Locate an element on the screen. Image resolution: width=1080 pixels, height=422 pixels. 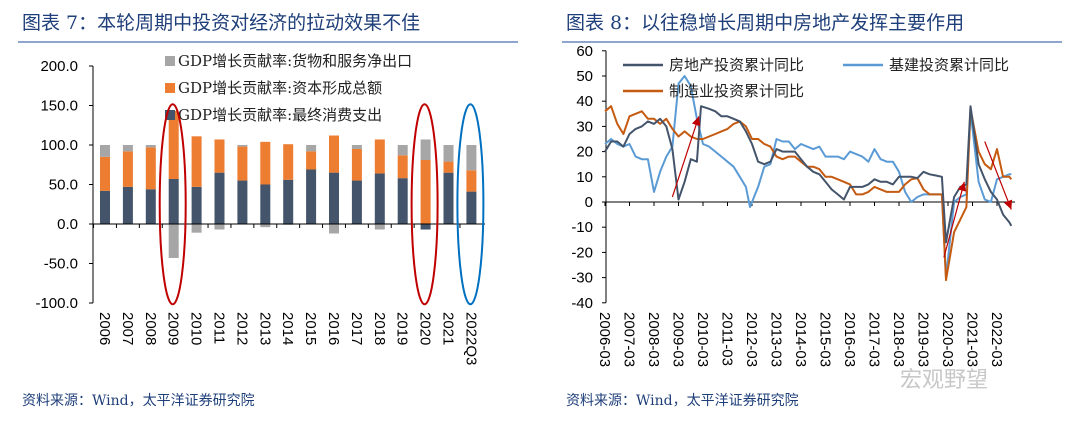
y-tick-label: 40 is located at coordinates (584, 101).